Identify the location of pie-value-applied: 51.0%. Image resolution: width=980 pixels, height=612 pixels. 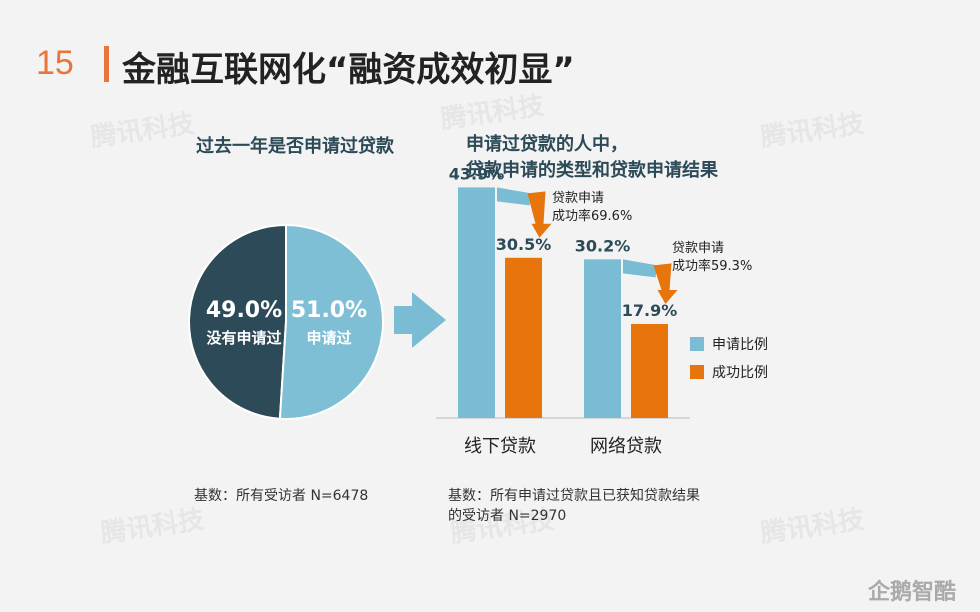
(329, 310).